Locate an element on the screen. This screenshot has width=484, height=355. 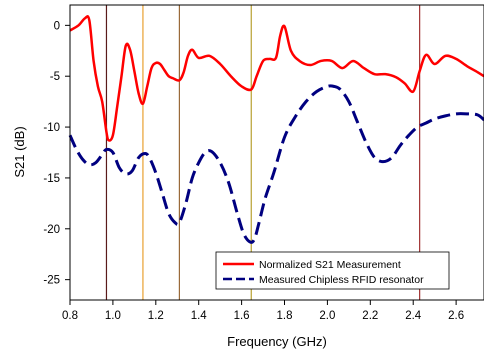
y-tick-label: -10 is located at coordinates (51, 128).